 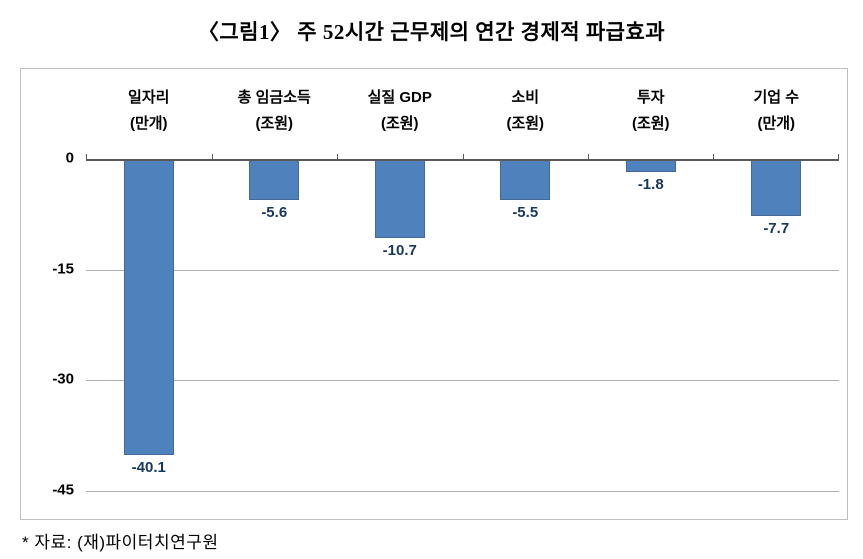 What do you see at coordinates (400, 325) in the screenshot?
I see `bar-column-real-gdp: -10.7` at bounding box center [400, 325].